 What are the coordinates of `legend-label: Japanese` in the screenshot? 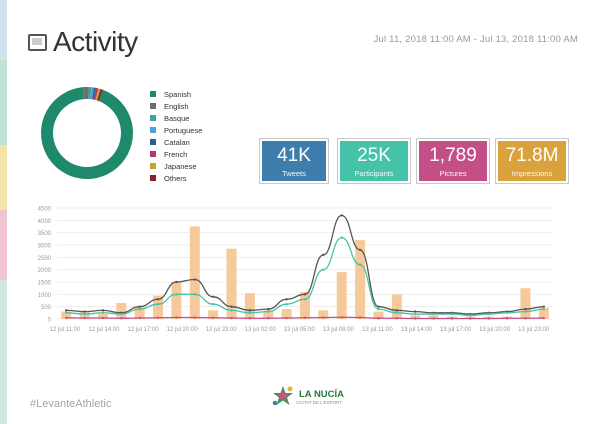 It's located at (180, 166).